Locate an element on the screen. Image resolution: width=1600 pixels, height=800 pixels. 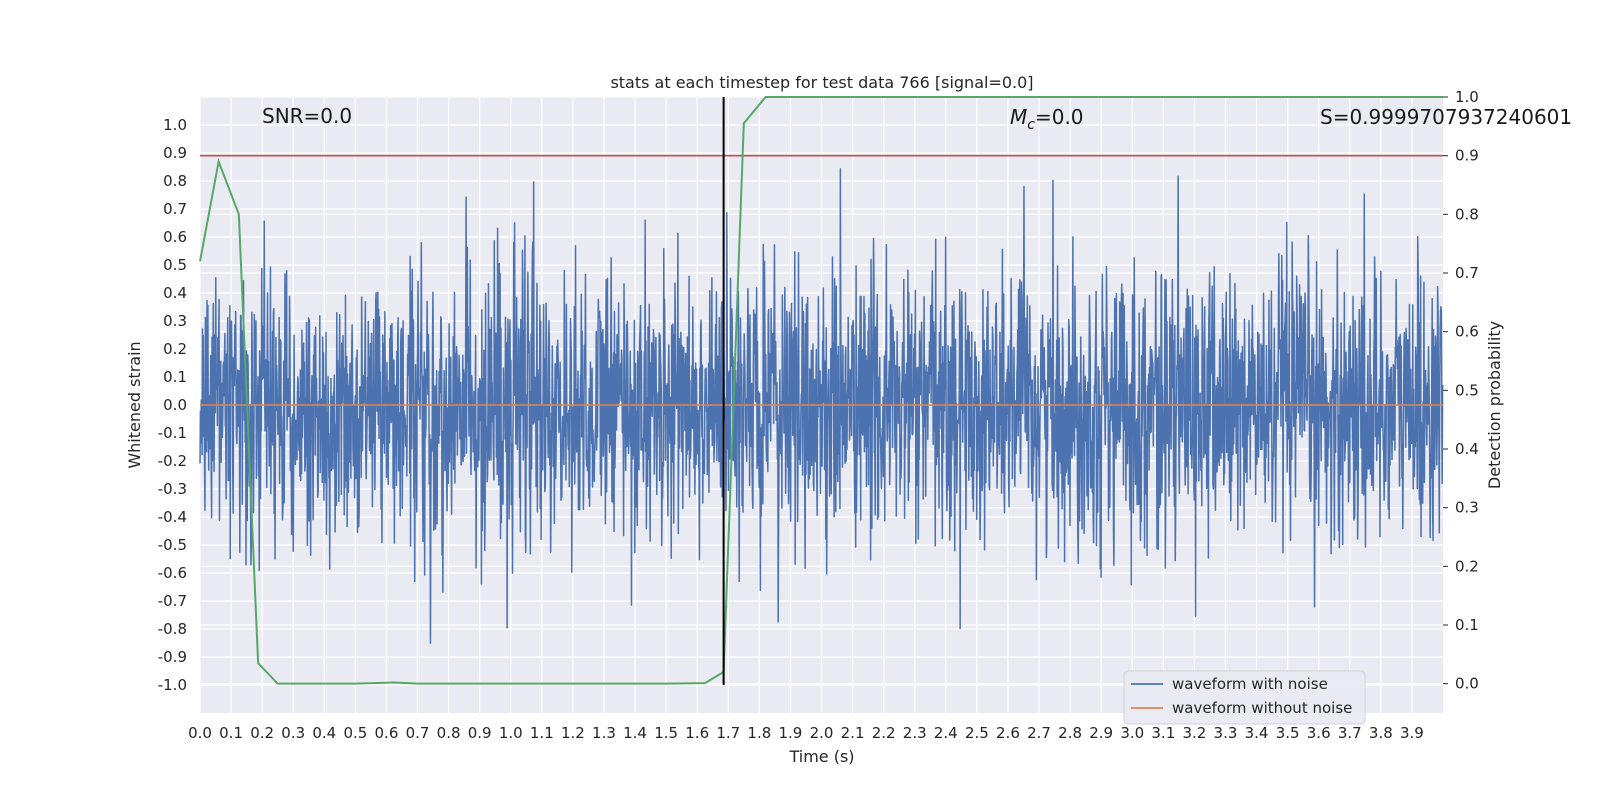
x-tick-label: 2.9 is located at coordinates (1101, 733).